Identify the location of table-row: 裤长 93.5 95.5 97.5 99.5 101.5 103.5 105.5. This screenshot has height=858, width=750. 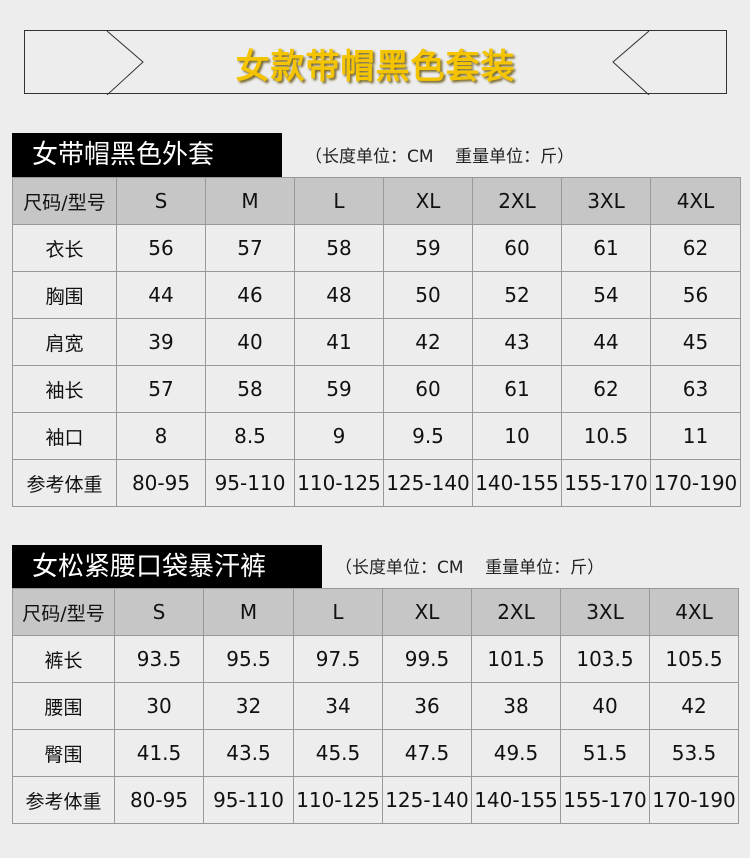
(375, 659).